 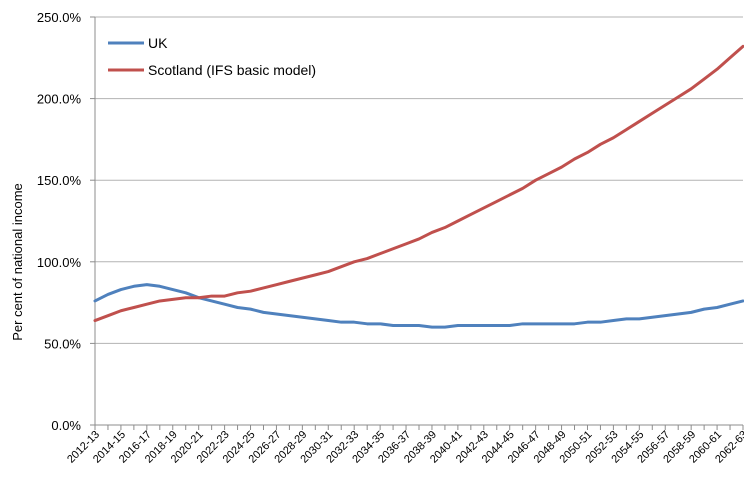 I want to click on y-tick-label: 250.0%, so click(x=59, y=17).